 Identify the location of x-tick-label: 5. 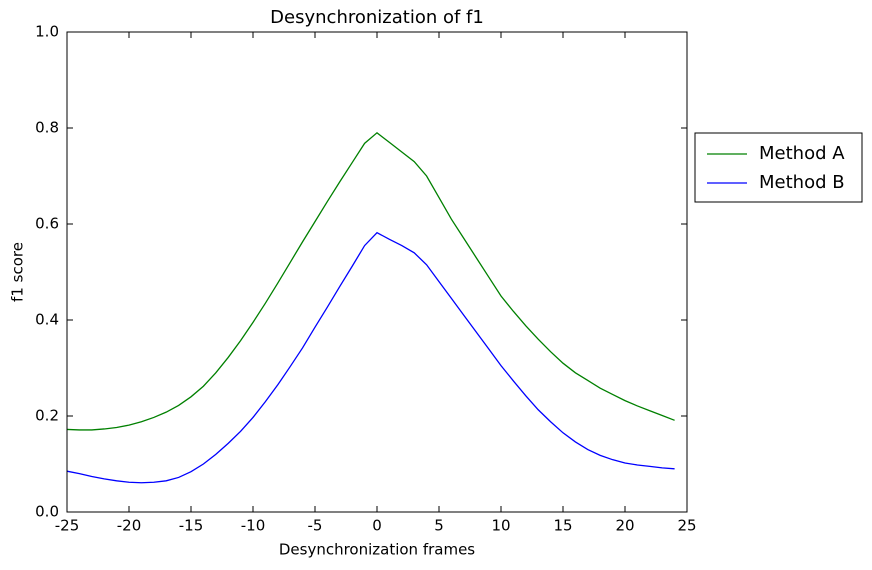
(439, 526).